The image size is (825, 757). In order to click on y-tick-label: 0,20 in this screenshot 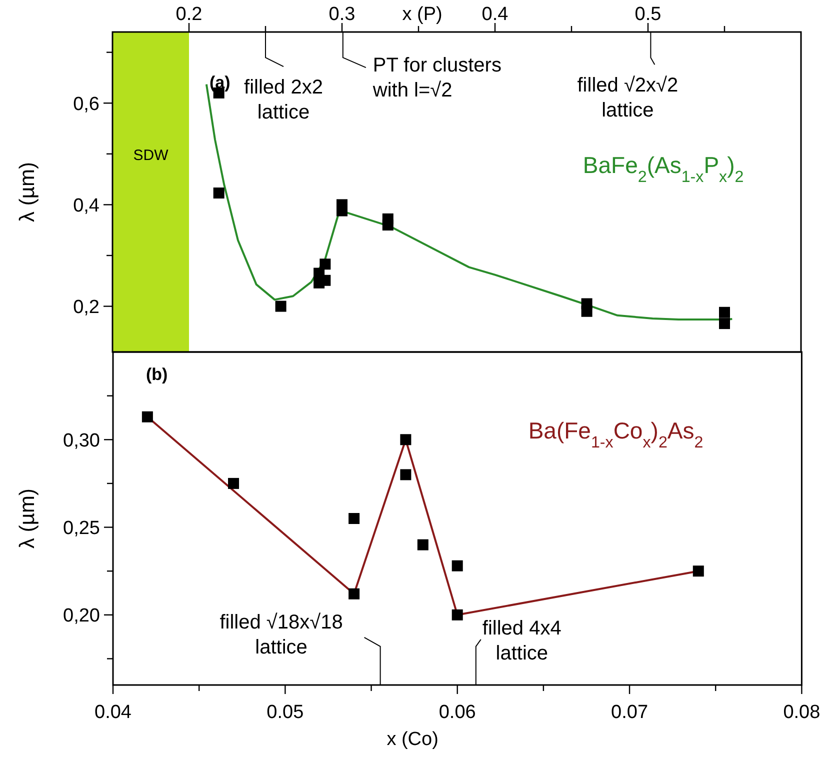, I will do `click(81, 616)`.